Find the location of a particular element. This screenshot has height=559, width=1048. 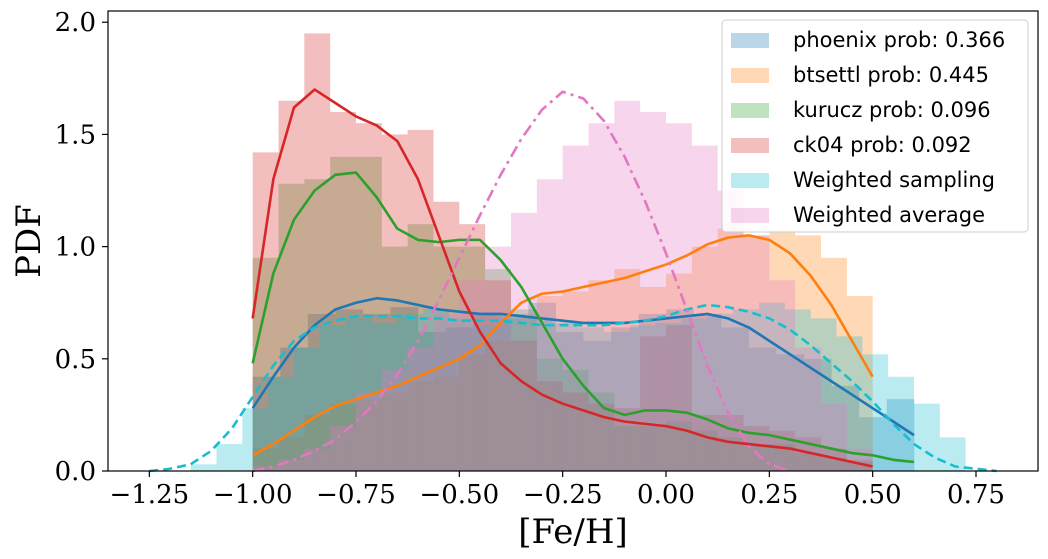

y-axis-label: PDF is located at coordinates (29, 241).